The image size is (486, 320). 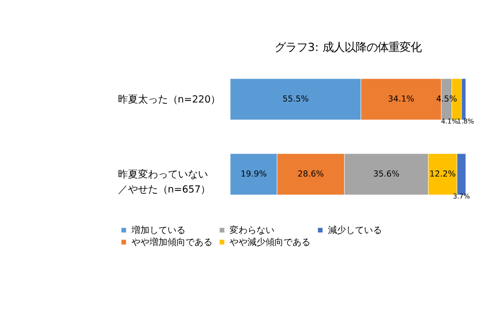 I want to click on data-label: 55.5%, so click(x=295, y=99).